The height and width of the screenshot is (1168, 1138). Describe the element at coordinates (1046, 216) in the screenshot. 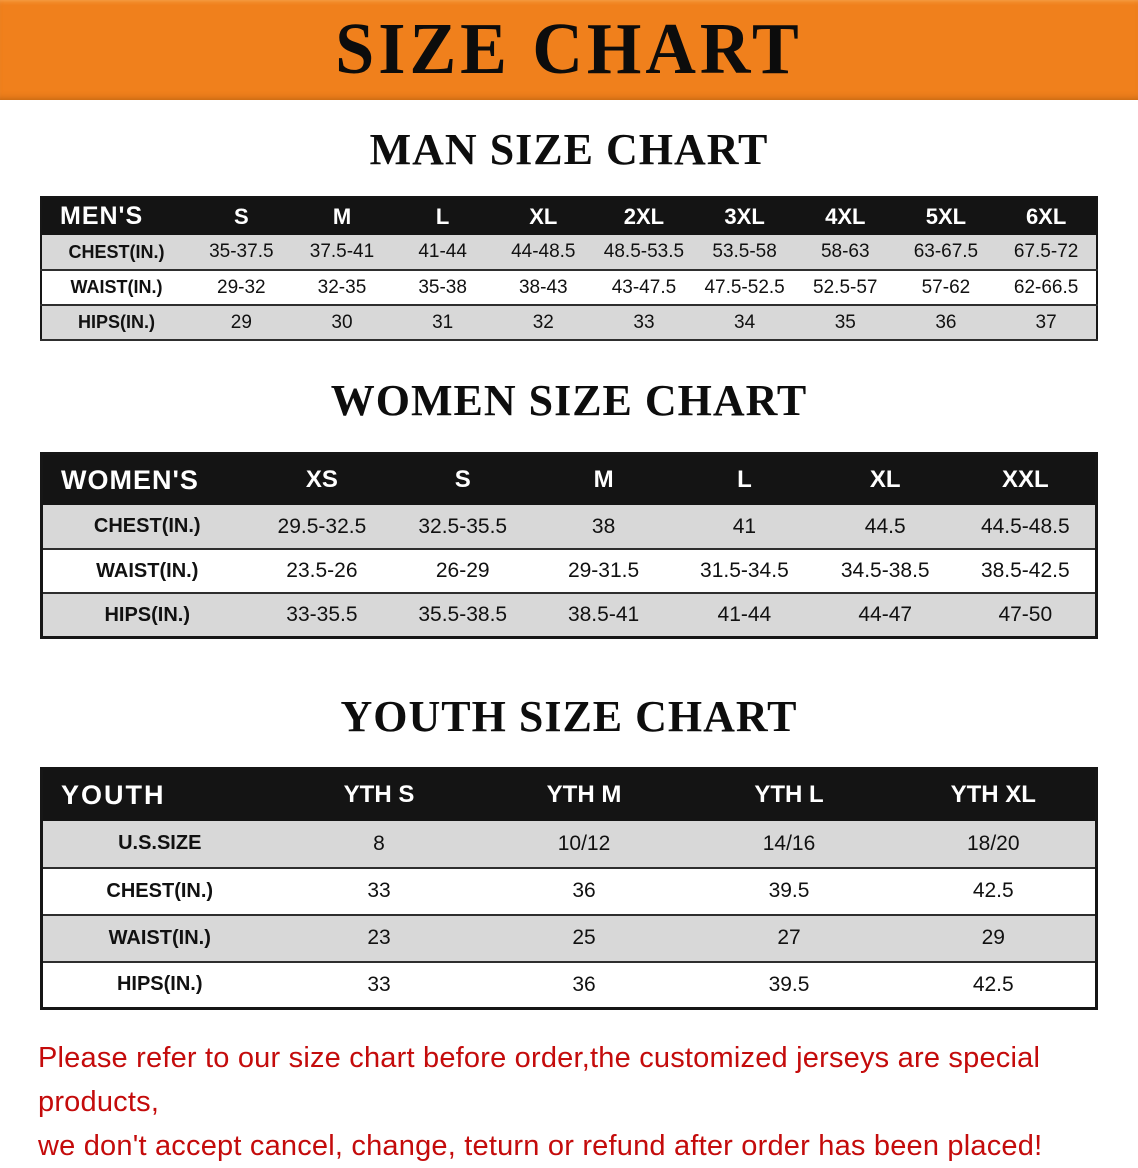

I see `size-column-header: 6XL` at that location.